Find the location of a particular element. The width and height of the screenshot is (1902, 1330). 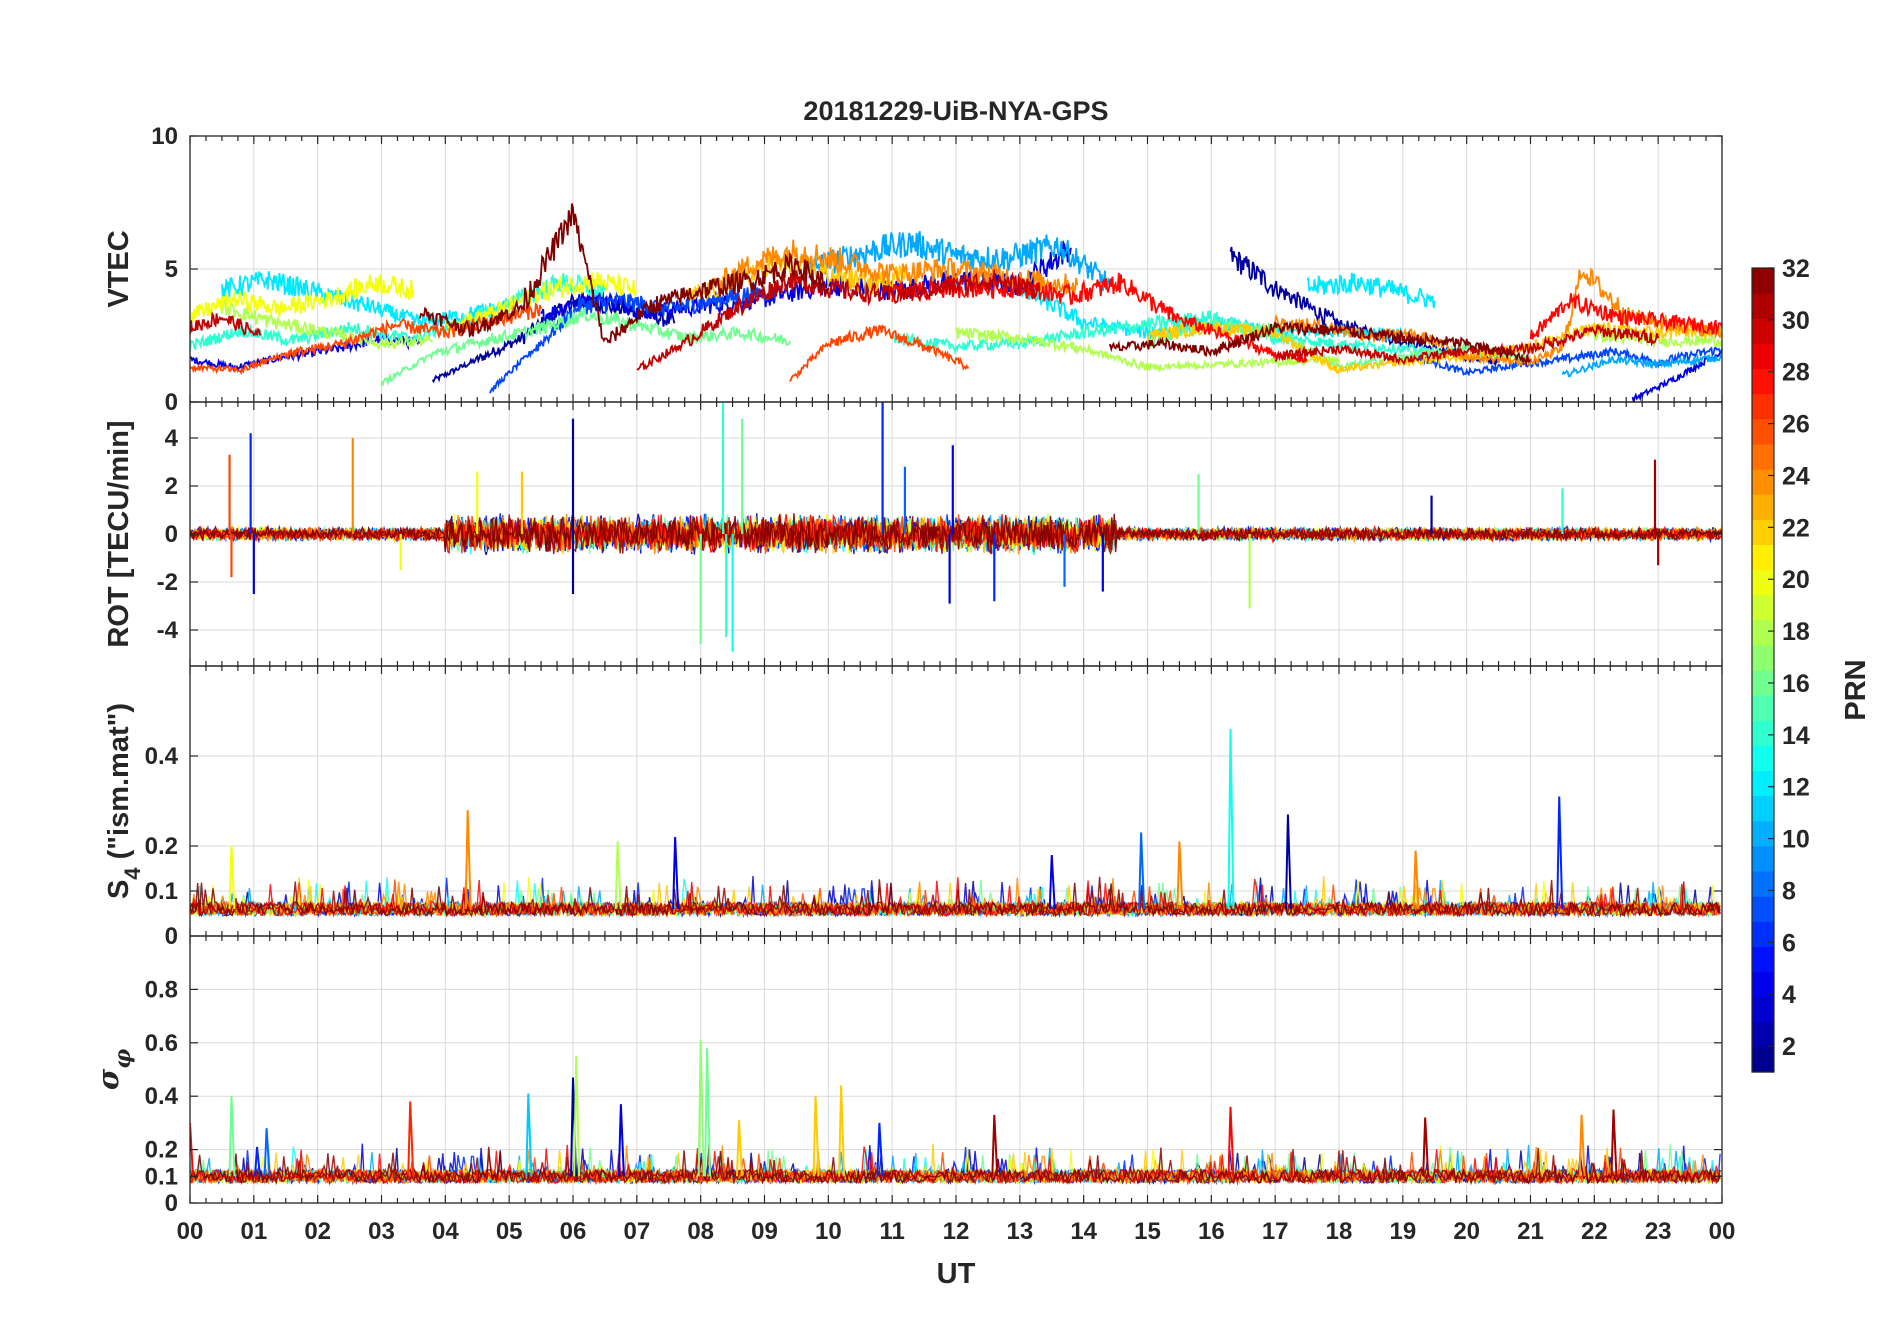

colorbar-tick-label: 14 is located at coordinates (1796, 736).